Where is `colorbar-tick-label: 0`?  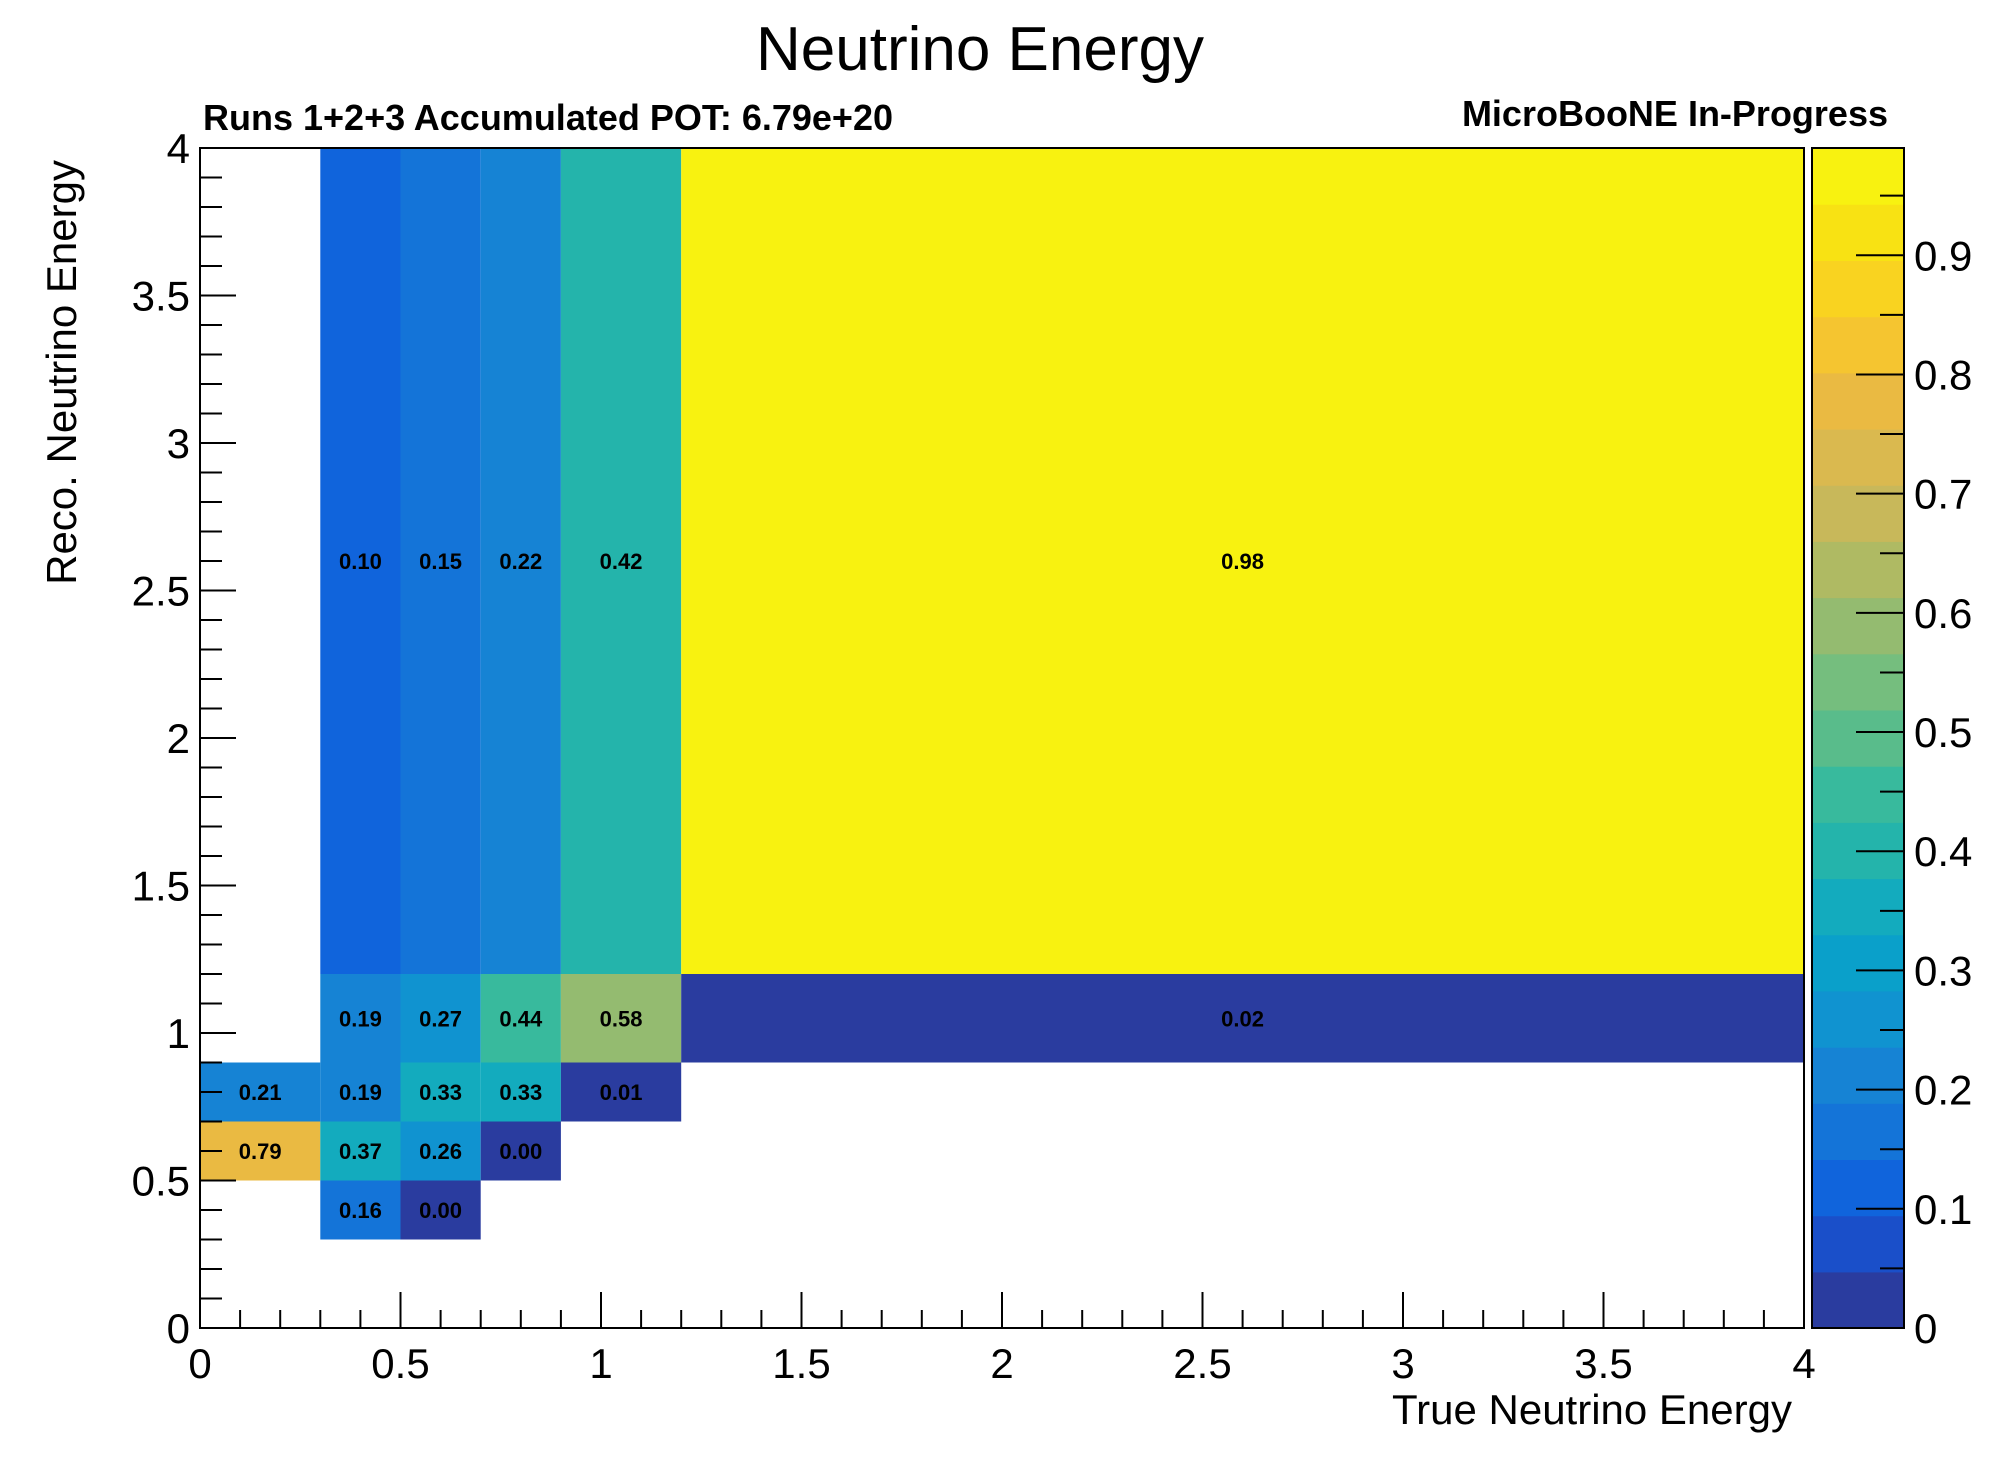
colorbar-tick-label: 0 is located at coordinates (1925, 1328).